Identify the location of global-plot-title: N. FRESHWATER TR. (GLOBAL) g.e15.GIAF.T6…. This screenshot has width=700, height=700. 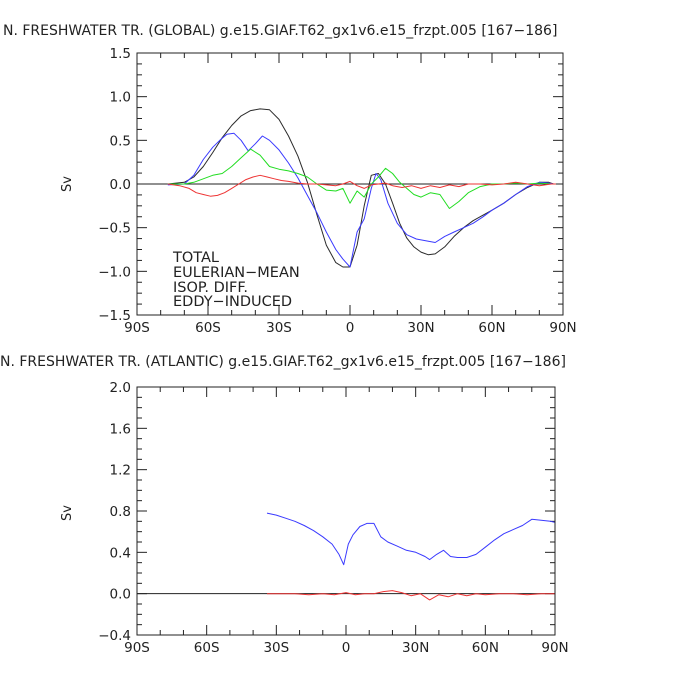
(280, 31).